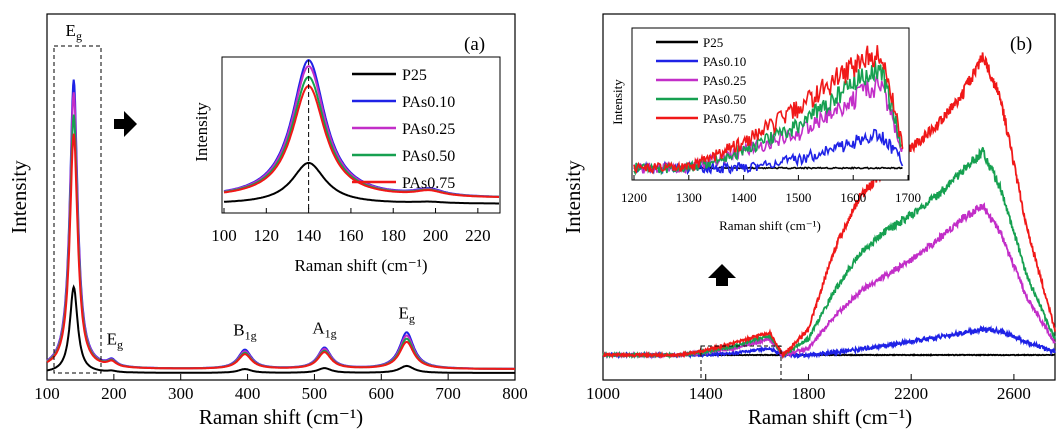  I want to click on panel-a-inset-tick-label: 100, so click(224, 235).